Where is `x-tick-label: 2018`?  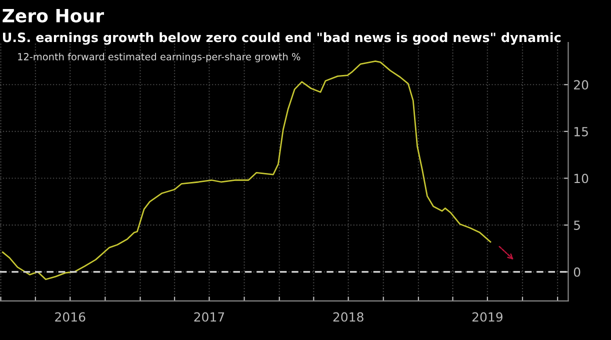
x-tick-label: 2018 is located at coordinates (348, 317).